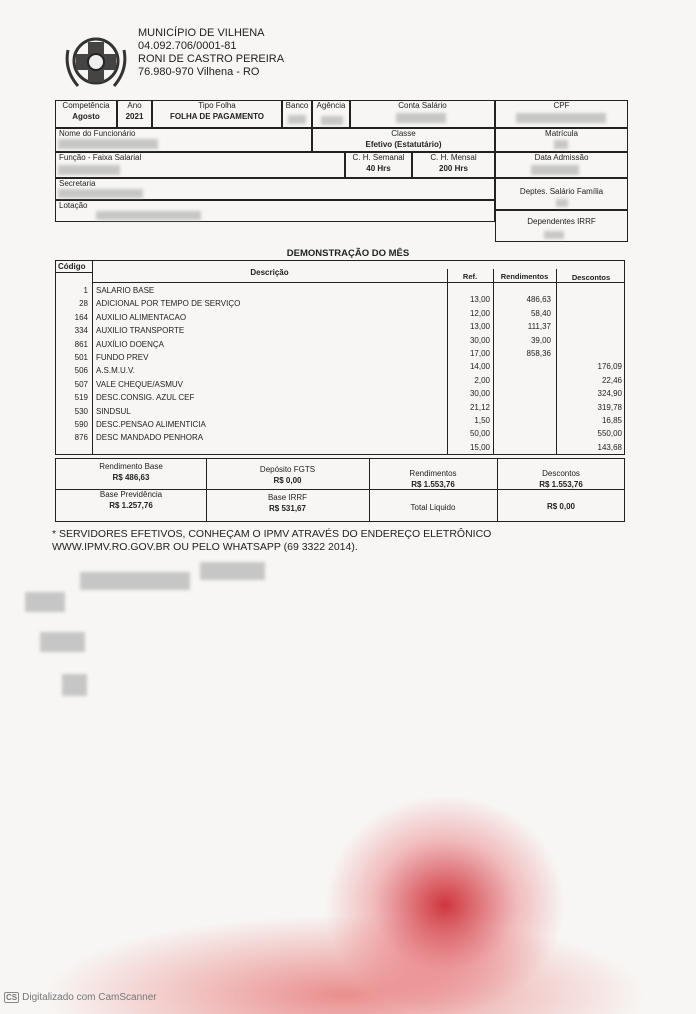 The width and height of the screenshot is (696, 1014). Describe the element at coordinates (341, 398) in the screenshot. I see `item-row: 519 DESC.CONSIG. AZUL CEF` at that location.